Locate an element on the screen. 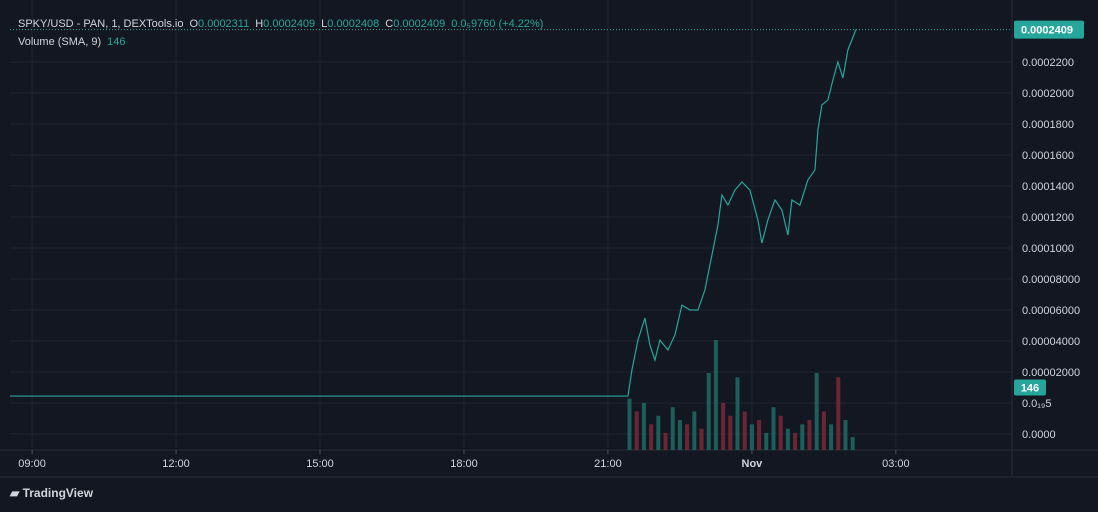 The height and width of the screenshot is (512, 1098). volume-legend: Volume (SMA, 9) 146 is located at coordinates (72, 42).